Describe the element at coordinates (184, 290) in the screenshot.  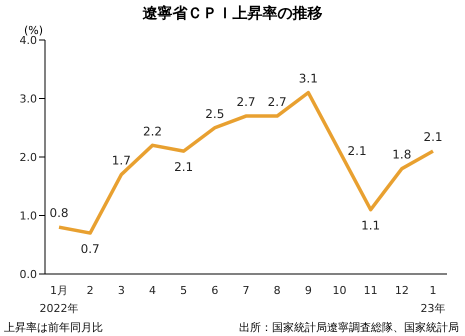
I see `x-tick-label: 5` at that location.